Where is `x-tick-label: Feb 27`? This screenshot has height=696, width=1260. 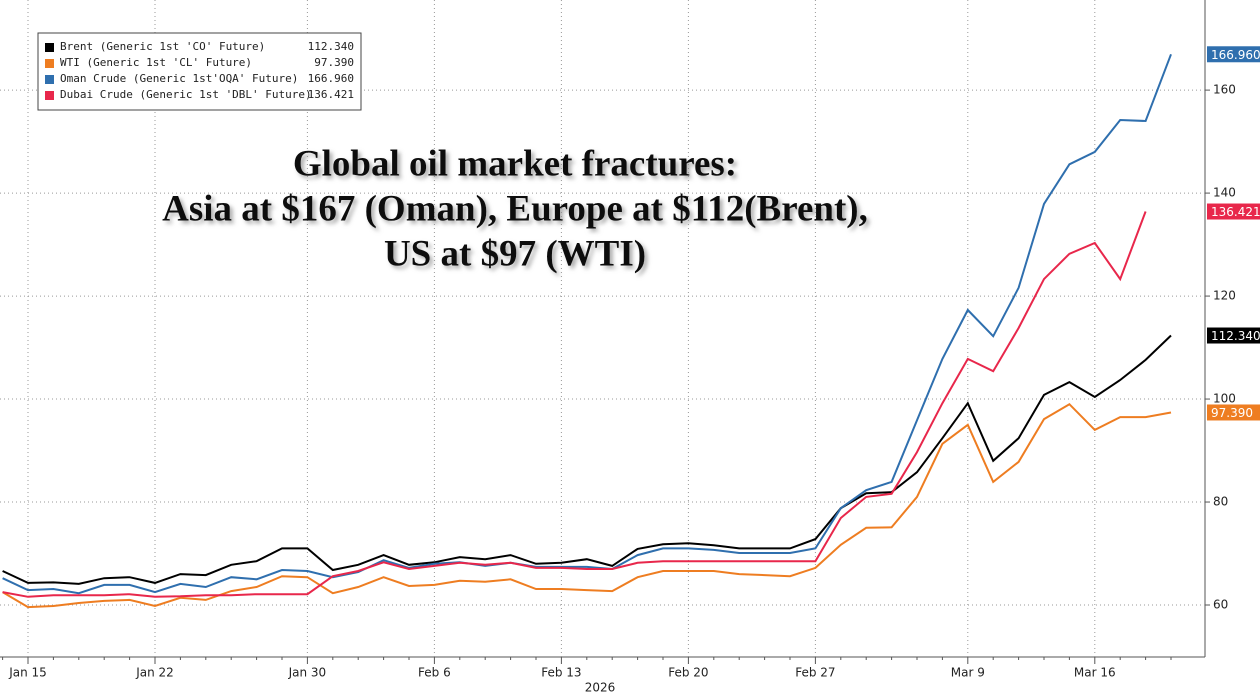
x-tick-label: Feb 27 is located at coordinates (815, 673).